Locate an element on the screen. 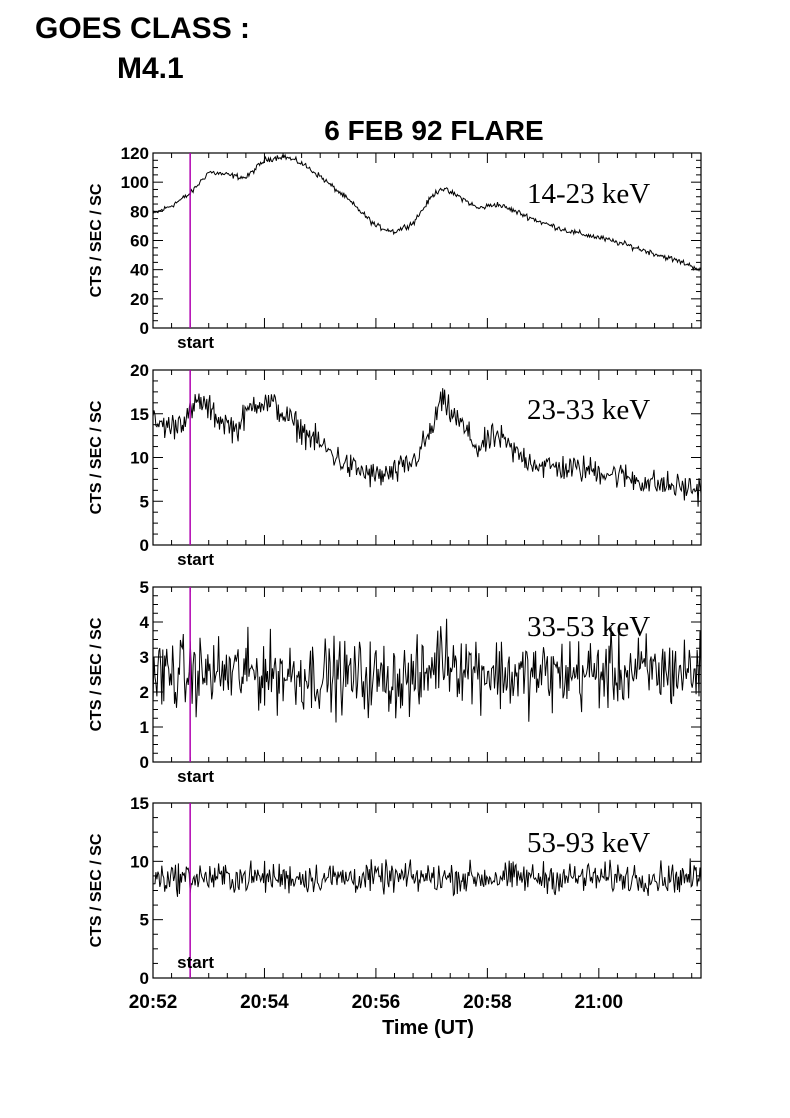 This screenshot has width=790, height=1118. y-tick-label: 4 is located at coordinates (145, 622).